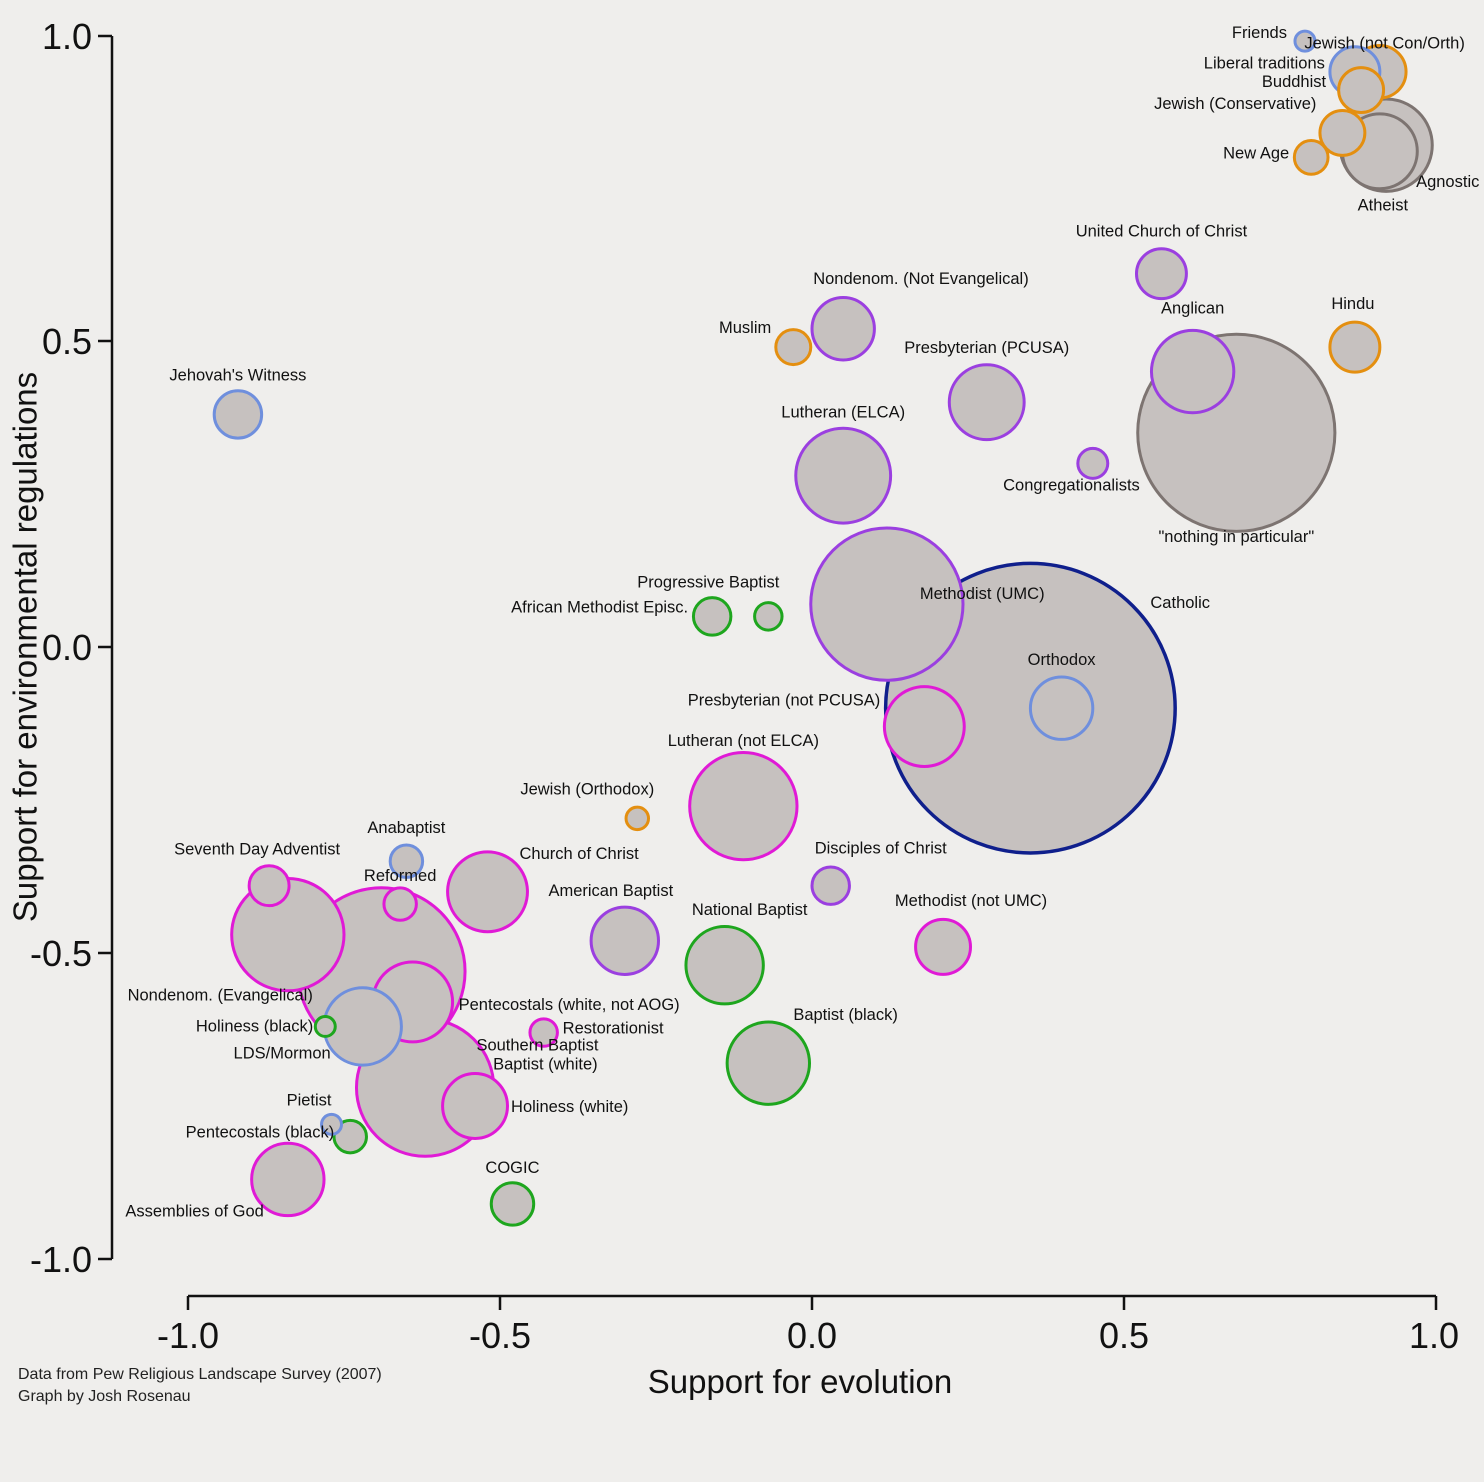  Describe the element at coordinates (500, 1335) in the screenshot. I see `x-tick-label: -0.5` at that location.